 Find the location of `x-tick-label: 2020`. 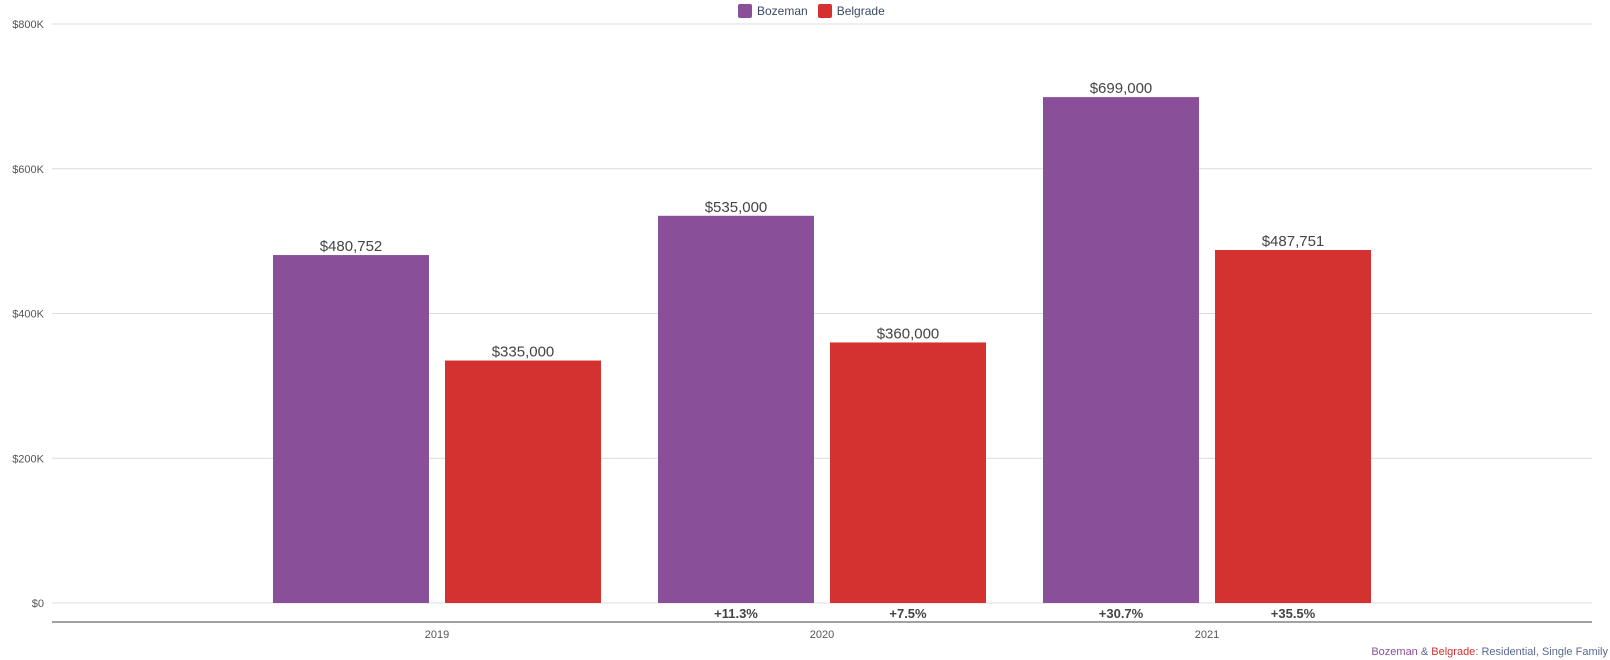

x-tick-label: 2020 is located at coordinates (822, 635).